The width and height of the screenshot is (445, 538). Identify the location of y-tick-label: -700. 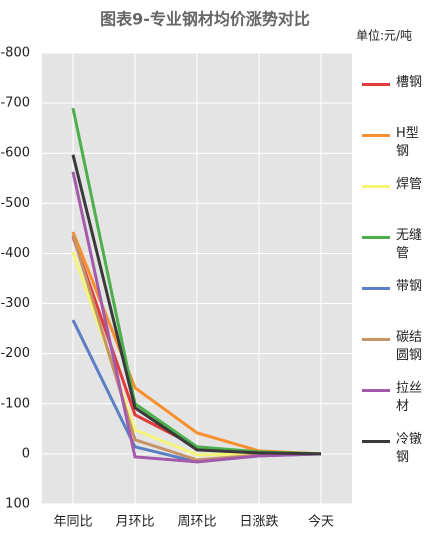
(15, 103).